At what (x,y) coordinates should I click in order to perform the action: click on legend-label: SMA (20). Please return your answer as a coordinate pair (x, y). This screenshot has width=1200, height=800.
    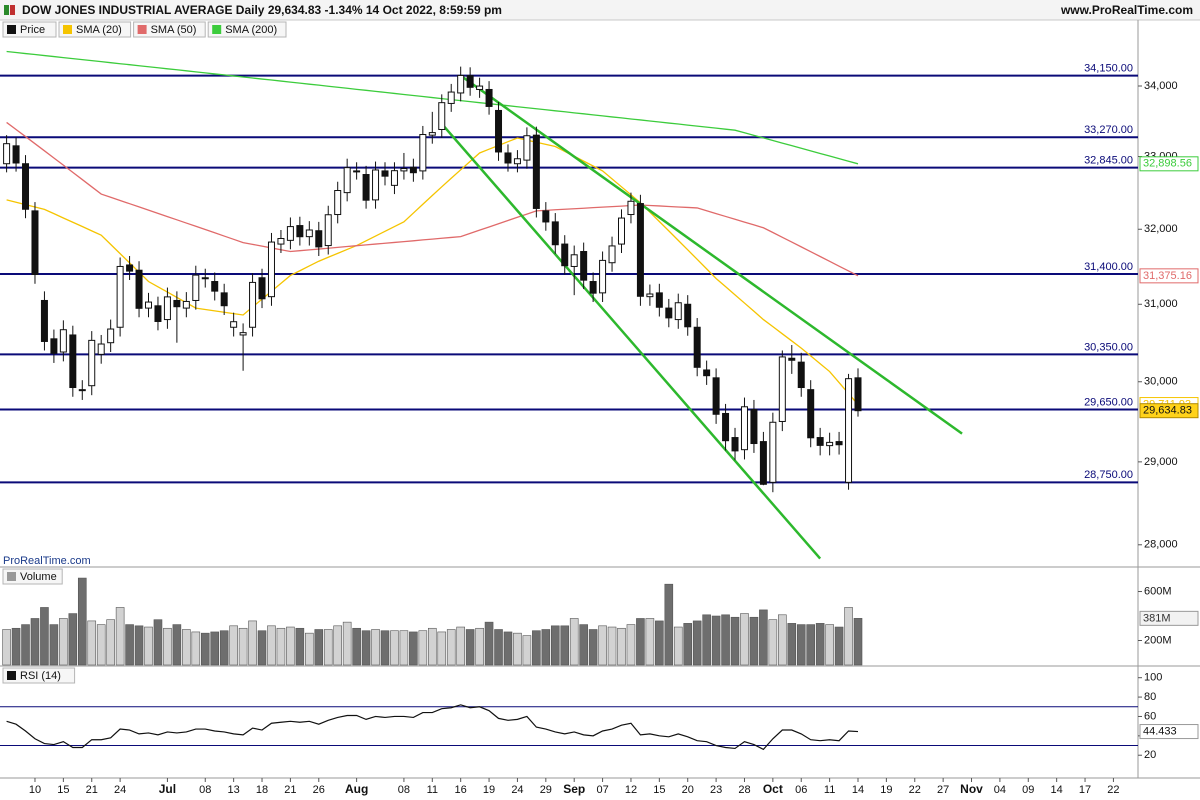
    Looking at the image, I should click on (99, 30).